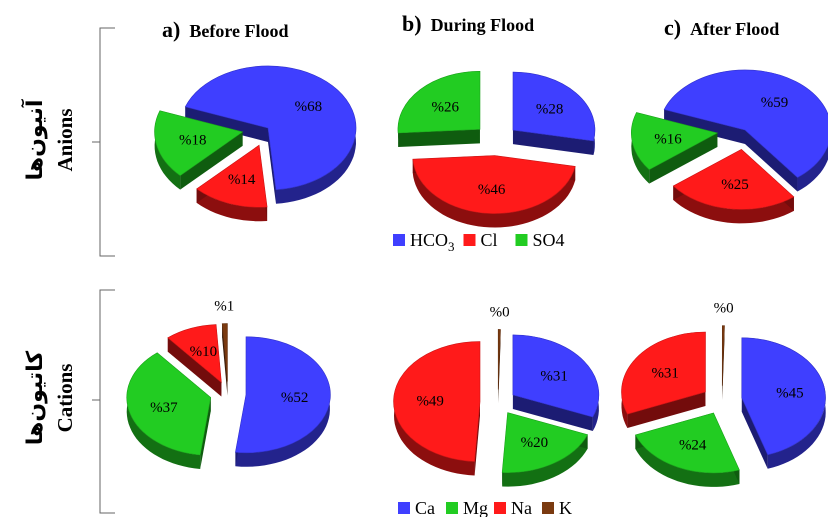 The width and height of the screenshot is (828, 517). I want to click on pie-chart-5: %45 %24 %31 %0, so click(723, 394).